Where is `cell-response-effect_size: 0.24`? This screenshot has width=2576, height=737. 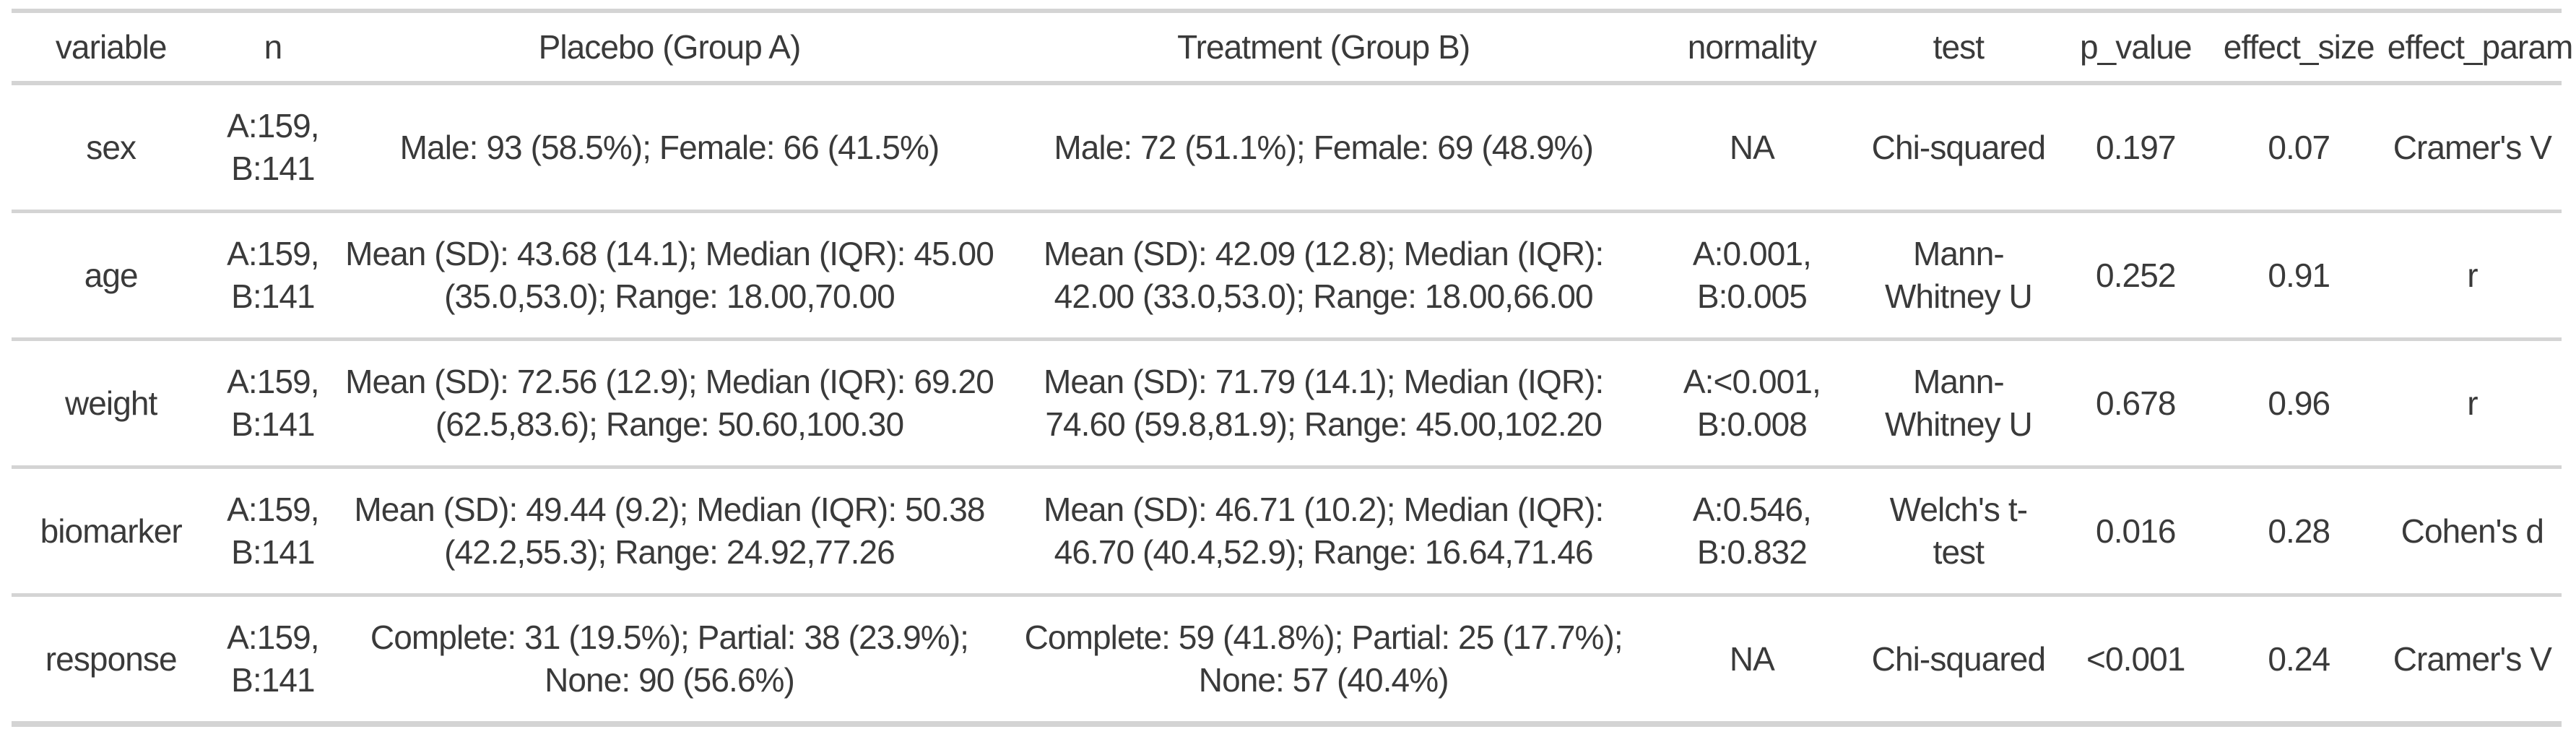 cell-response-effect_size: 0.24 is located at coordinates (2299, 658).